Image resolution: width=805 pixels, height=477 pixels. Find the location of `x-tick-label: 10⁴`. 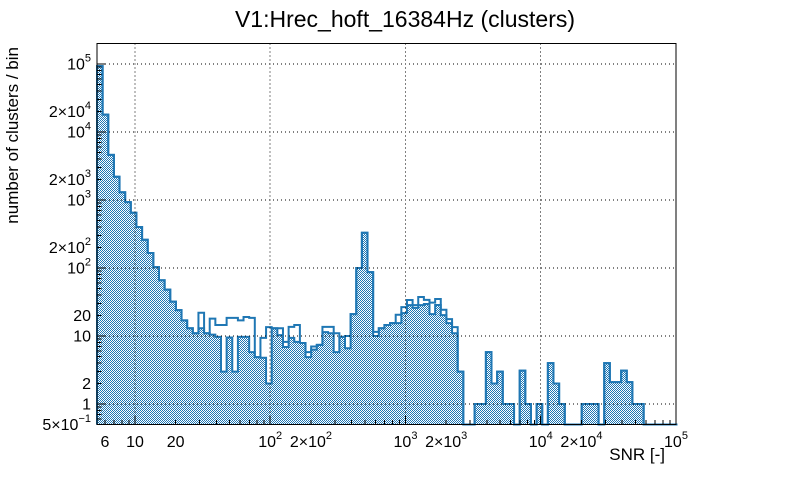

x-tick-label: 10⁴ is located at coordinates (541, 440).